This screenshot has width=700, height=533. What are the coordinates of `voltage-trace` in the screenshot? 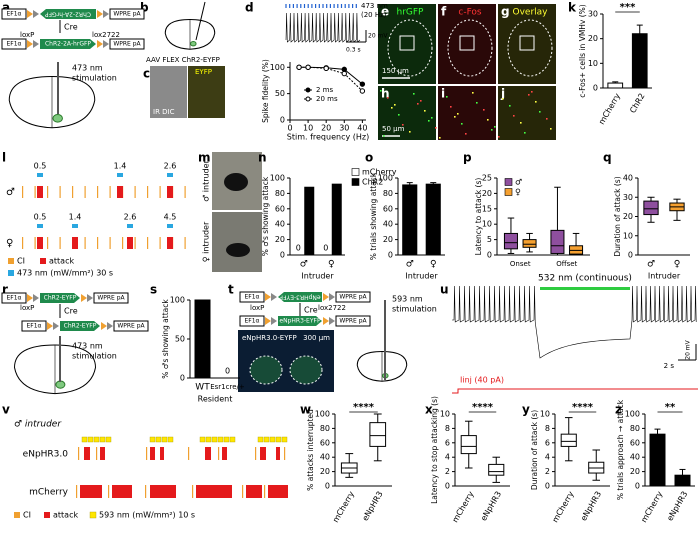 It's located at (574, 322).